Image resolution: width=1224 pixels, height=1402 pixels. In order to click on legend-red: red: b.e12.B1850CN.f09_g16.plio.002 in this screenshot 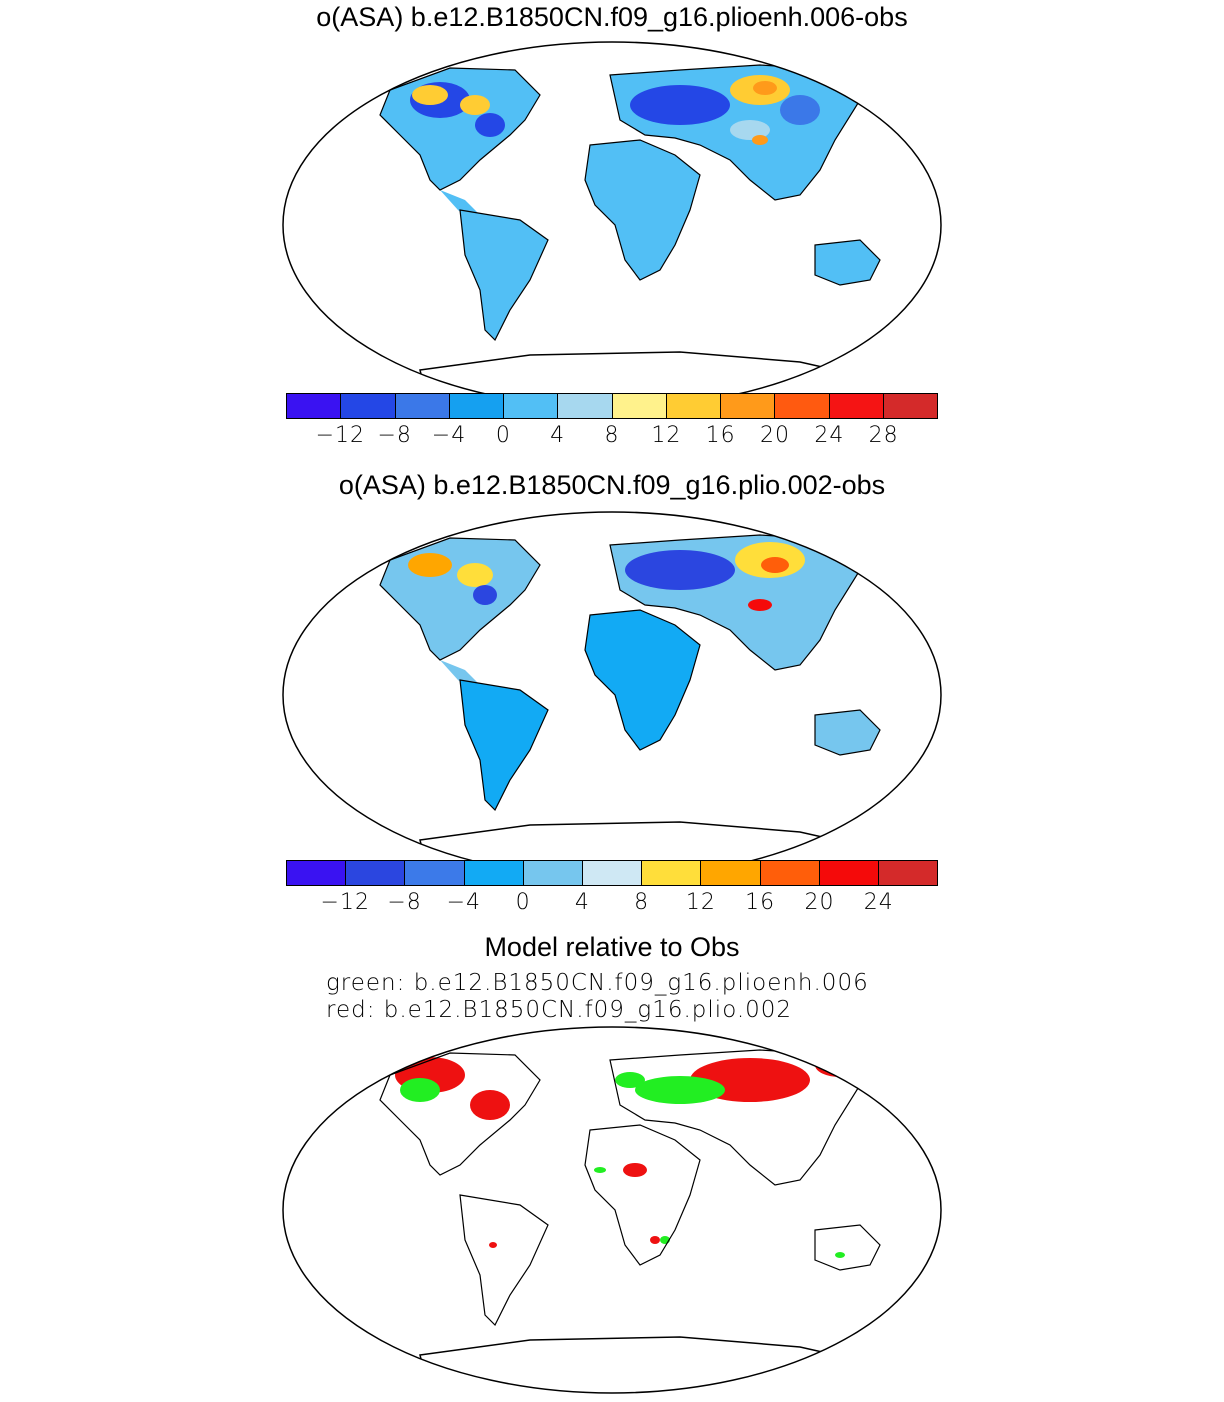, I will do `click(559, 1010)`.